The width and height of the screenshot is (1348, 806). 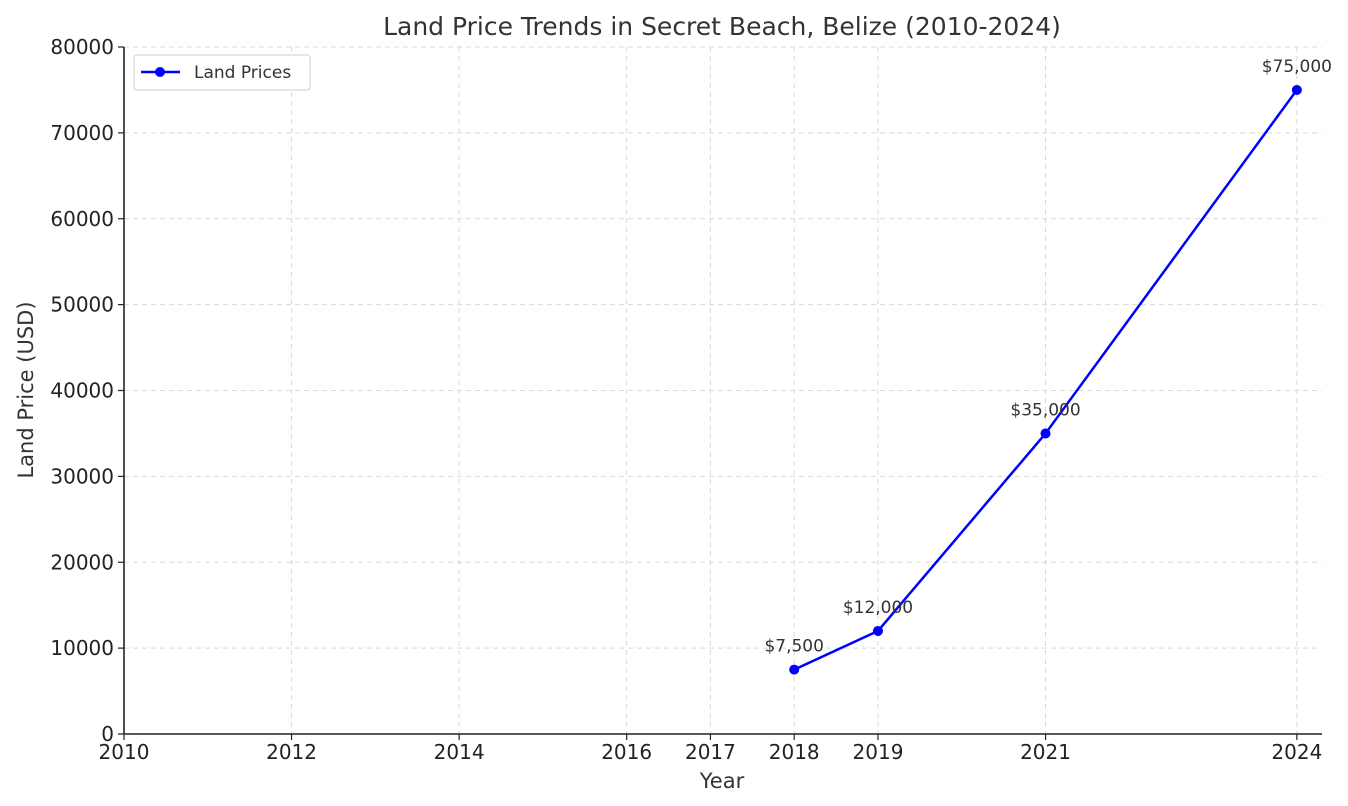 I want to click on x-tick-label: 2010, so click(x=124, y=752).